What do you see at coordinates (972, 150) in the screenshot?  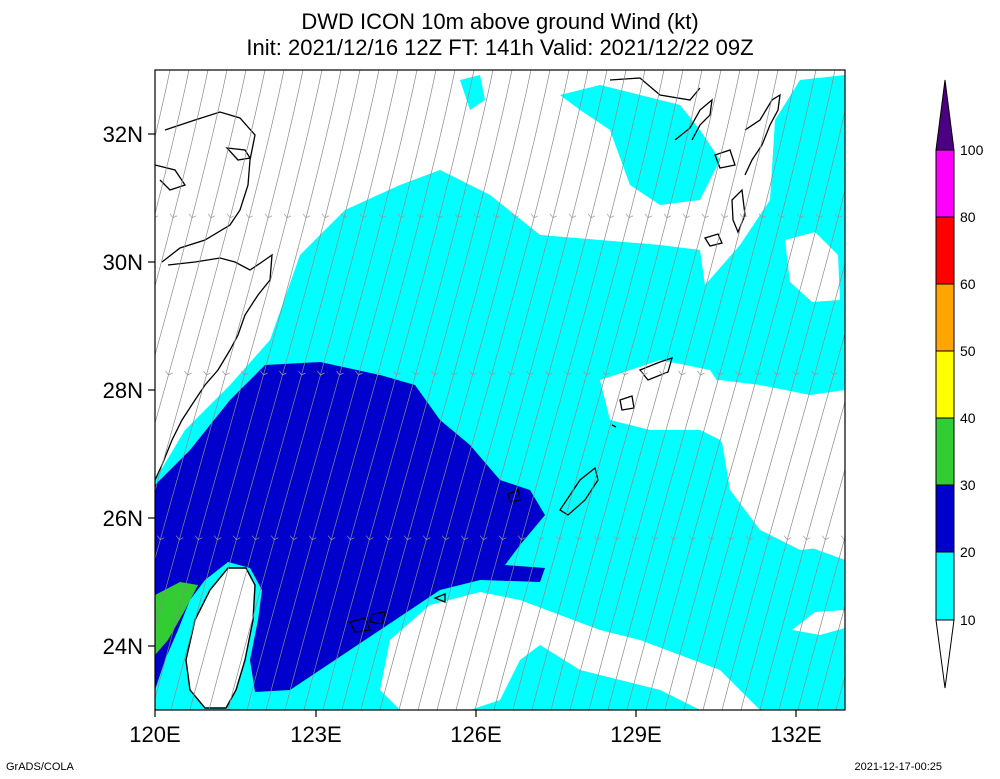 I see `colorbar-label: 100` at bounding box center [972, 150].